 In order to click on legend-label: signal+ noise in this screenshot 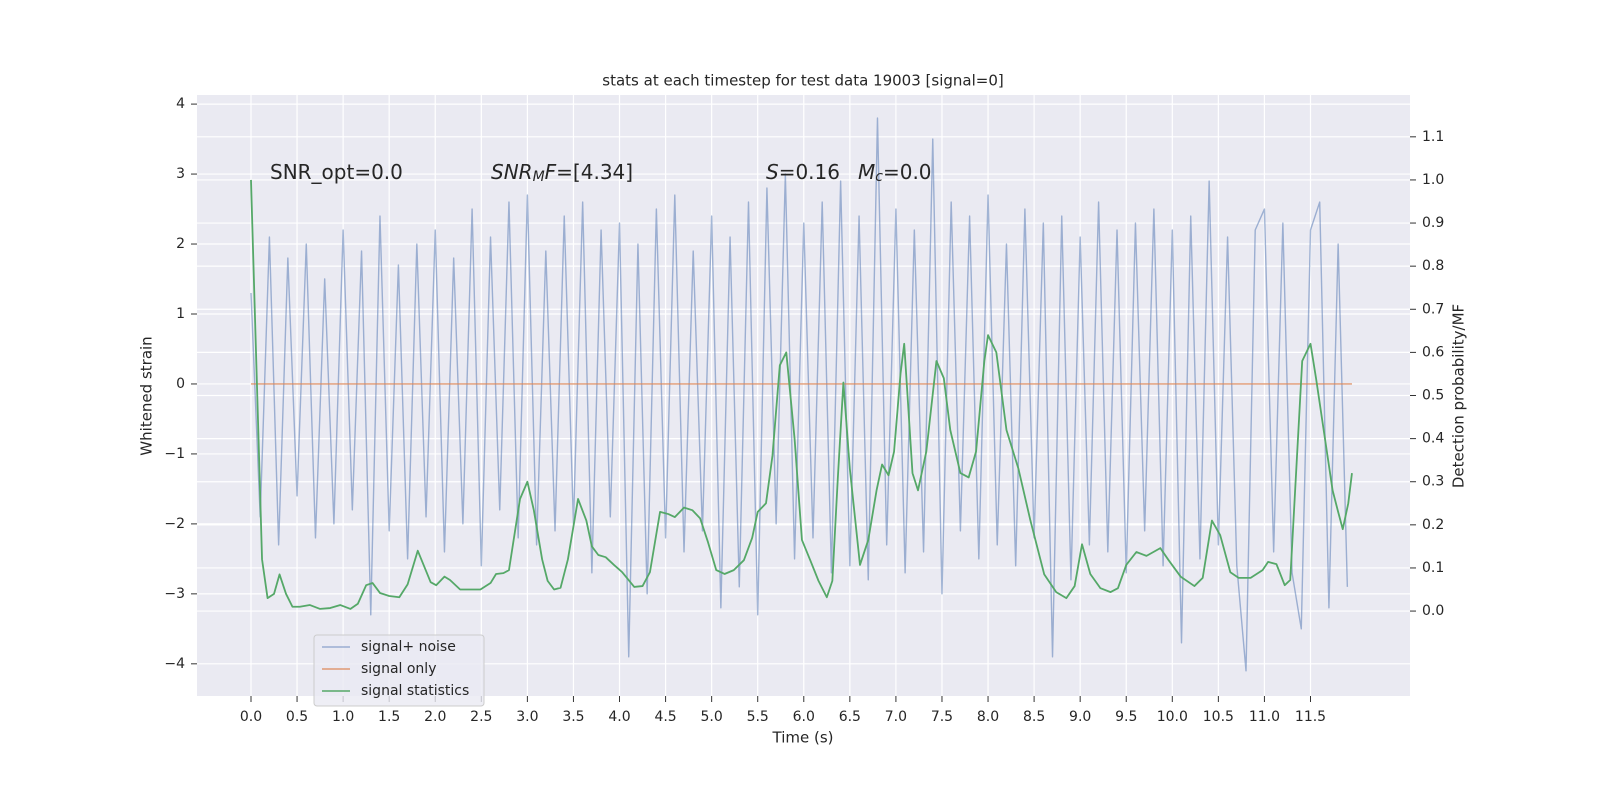, I will do `click(408, 647)`.